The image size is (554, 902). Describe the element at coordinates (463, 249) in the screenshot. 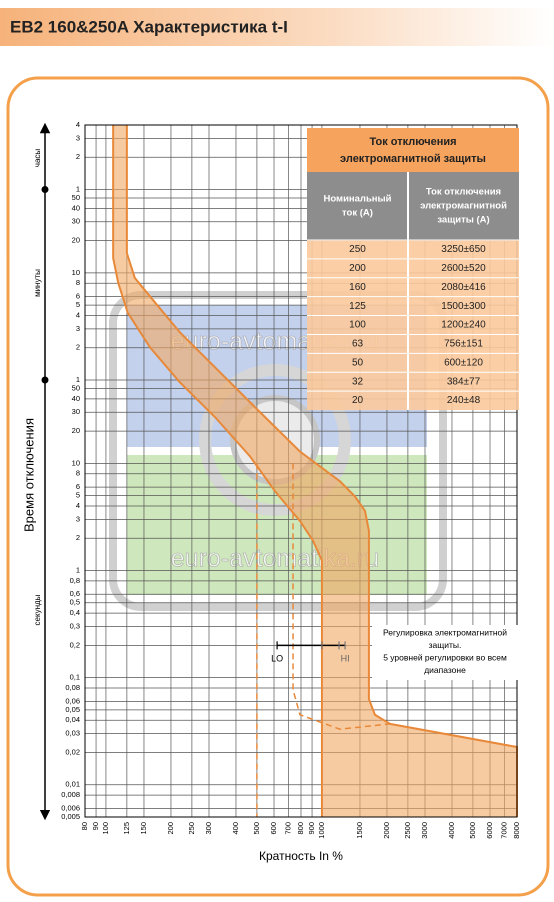

I see `table-cell: 3250±650` at that location.